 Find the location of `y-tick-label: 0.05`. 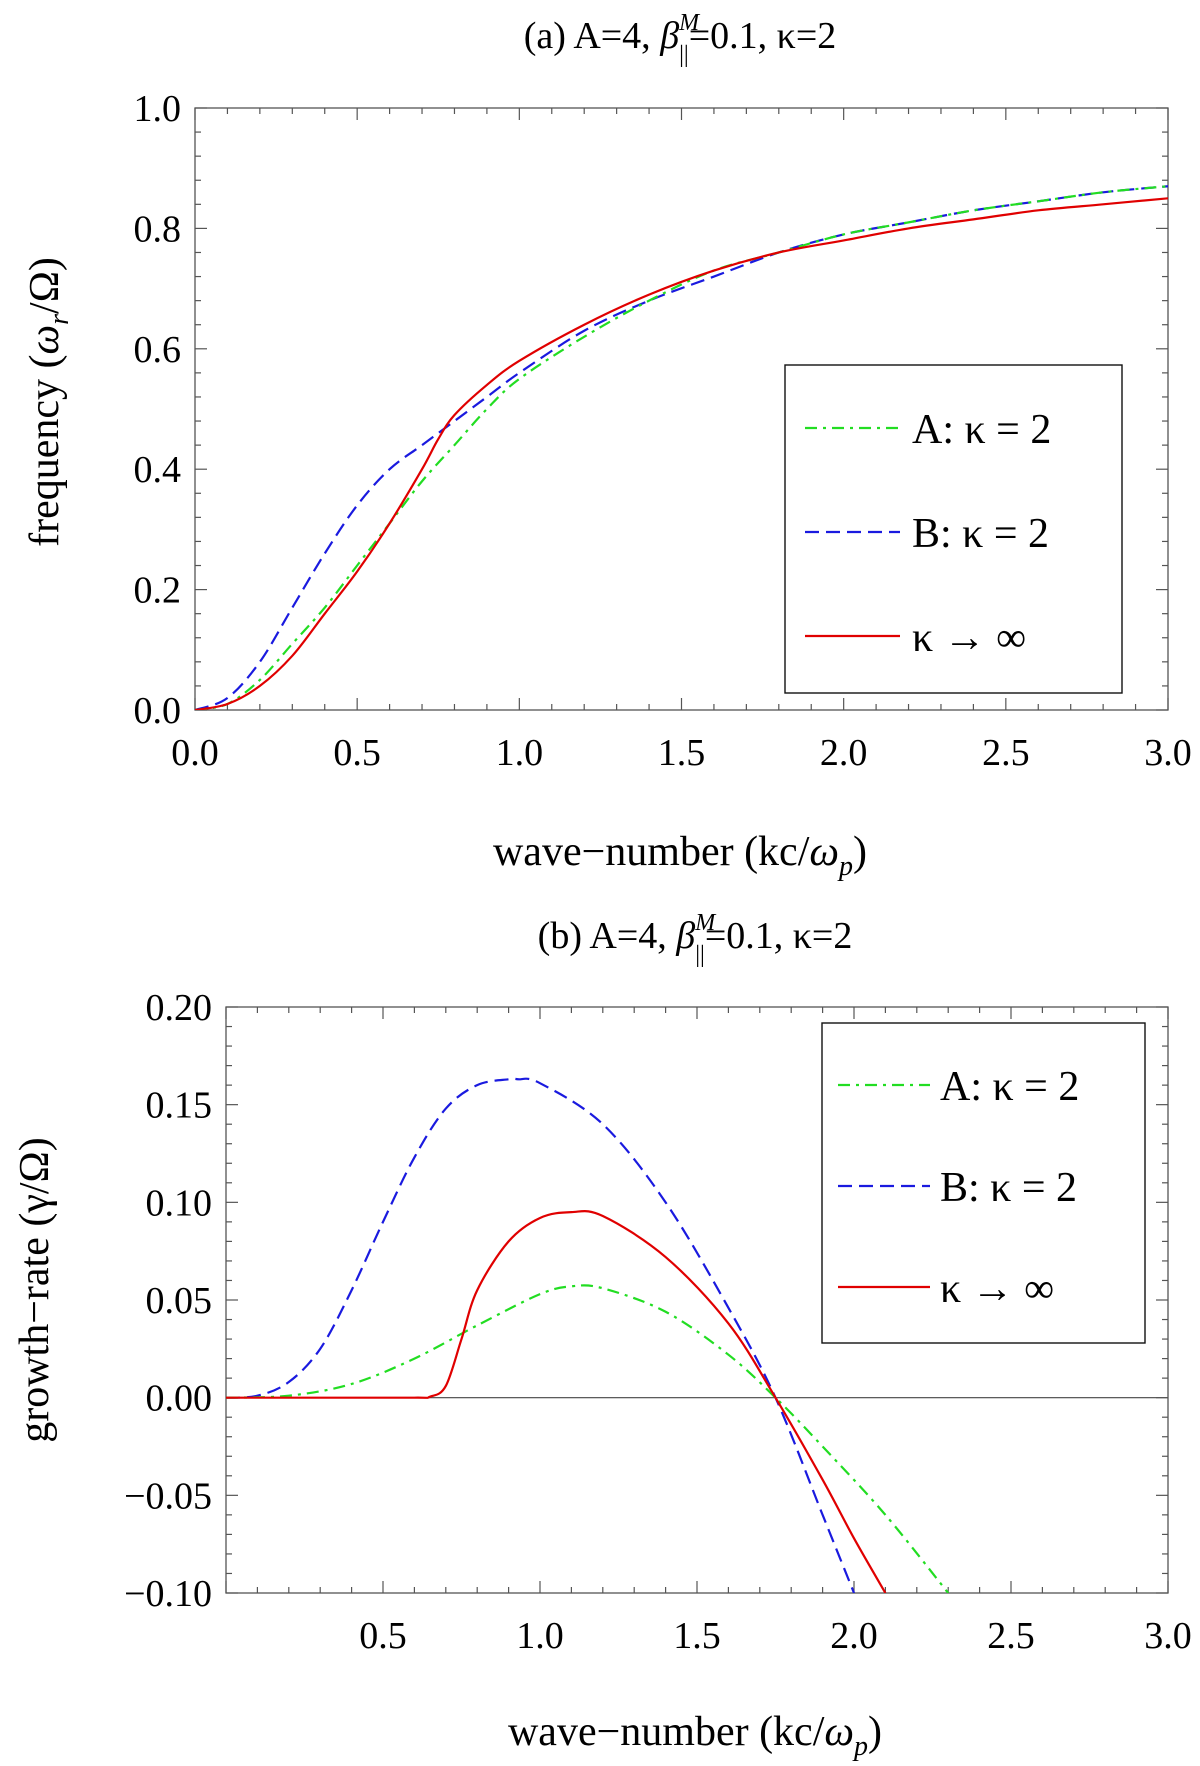

y-tick-label: 0.05 is located at coordinates (179, 1301).